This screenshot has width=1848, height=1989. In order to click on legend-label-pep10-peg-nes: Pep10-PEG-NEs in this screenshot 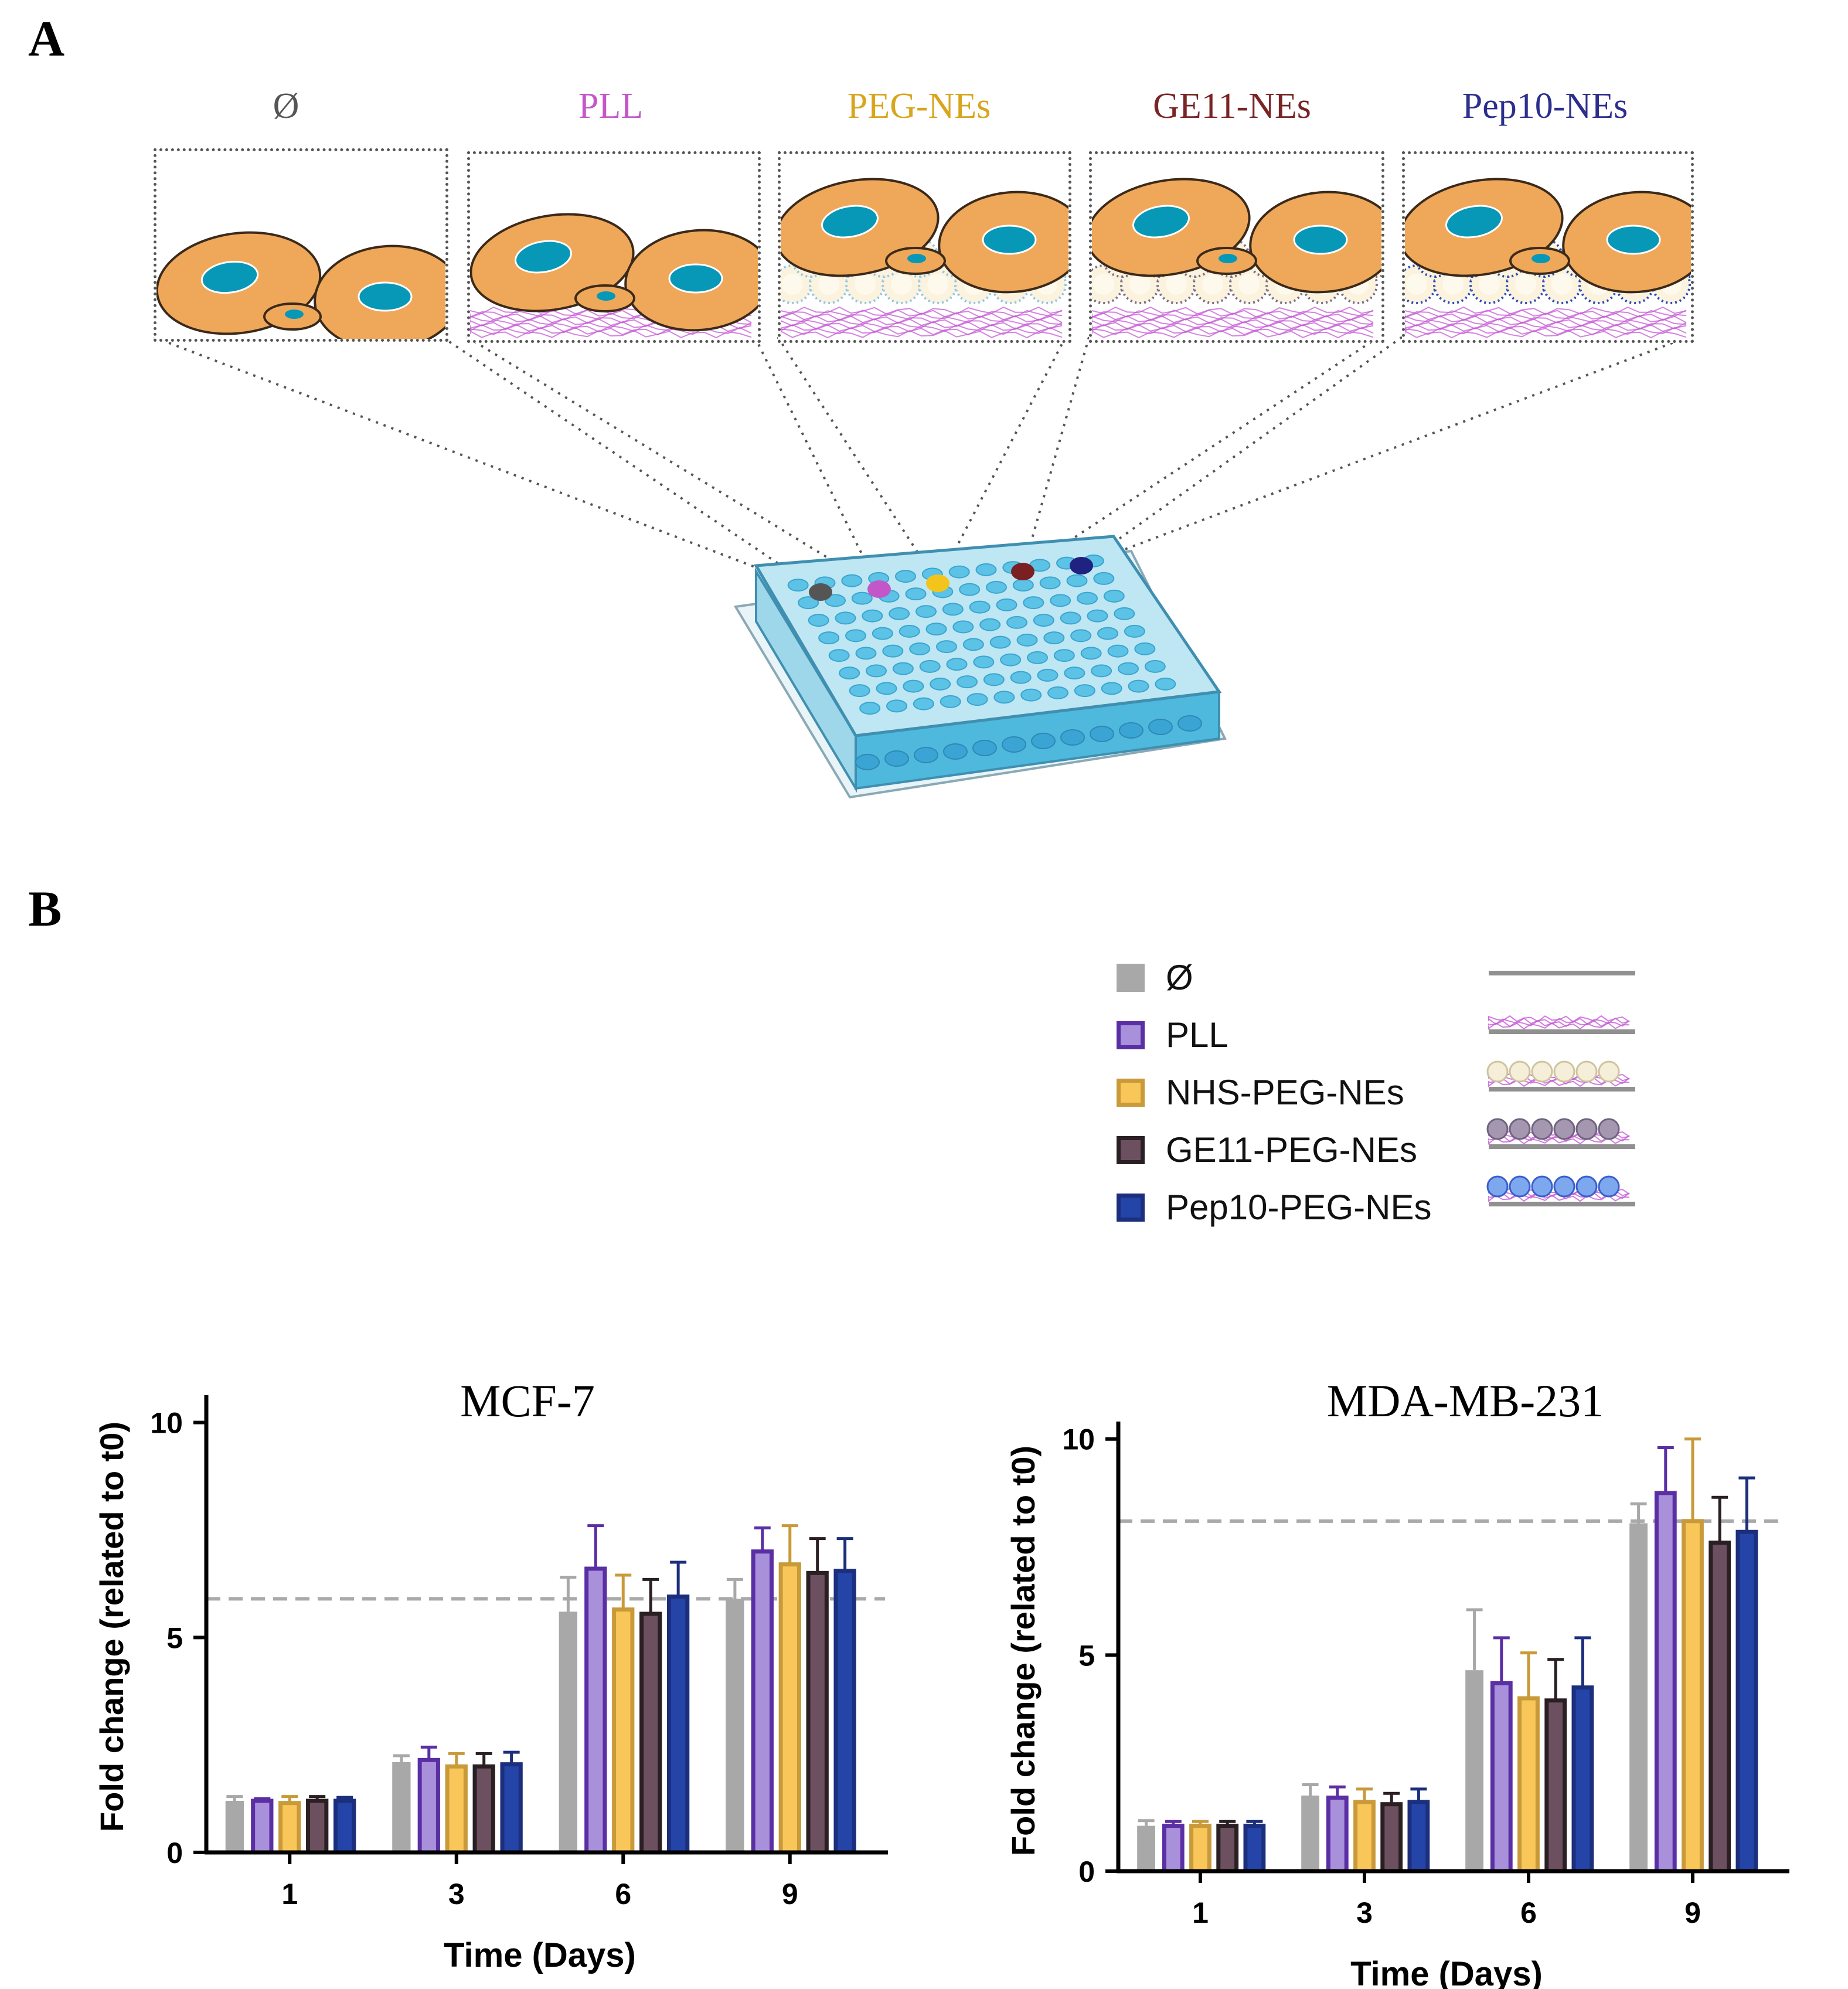, I will do `click(1299, 1207)`.